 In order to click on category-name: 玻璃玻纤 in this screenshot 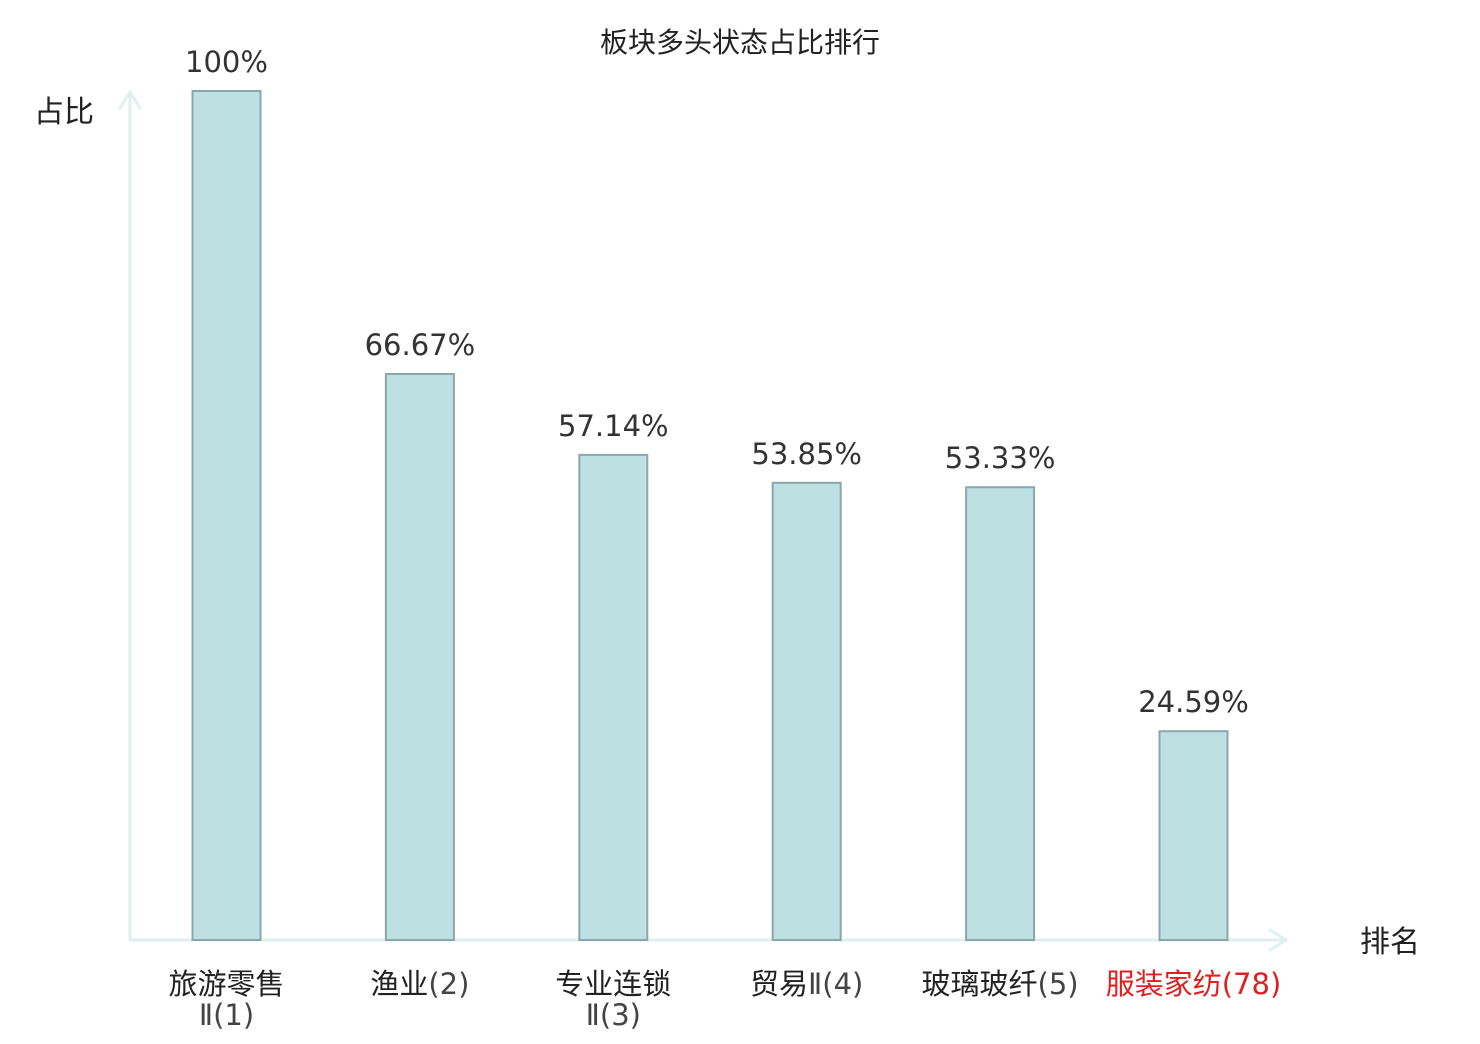, I will do `click(980, 984)`.